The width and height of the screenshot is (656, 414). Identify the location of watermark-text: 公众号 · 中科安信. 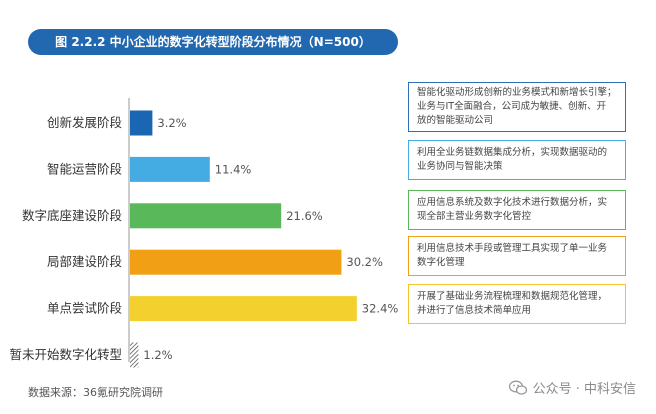
(584, 389).